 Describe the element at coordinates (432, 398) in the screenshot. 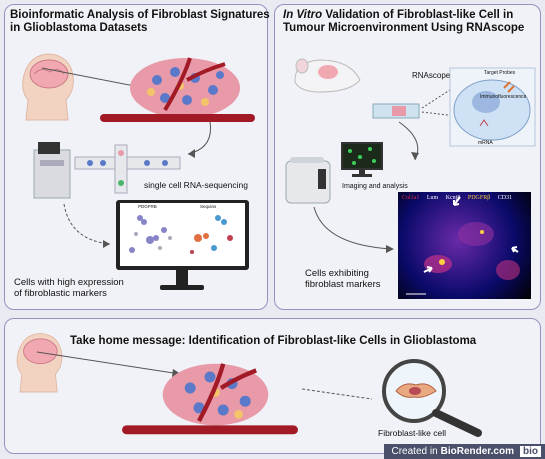

I see `magnifying-glass-icon` at that location.